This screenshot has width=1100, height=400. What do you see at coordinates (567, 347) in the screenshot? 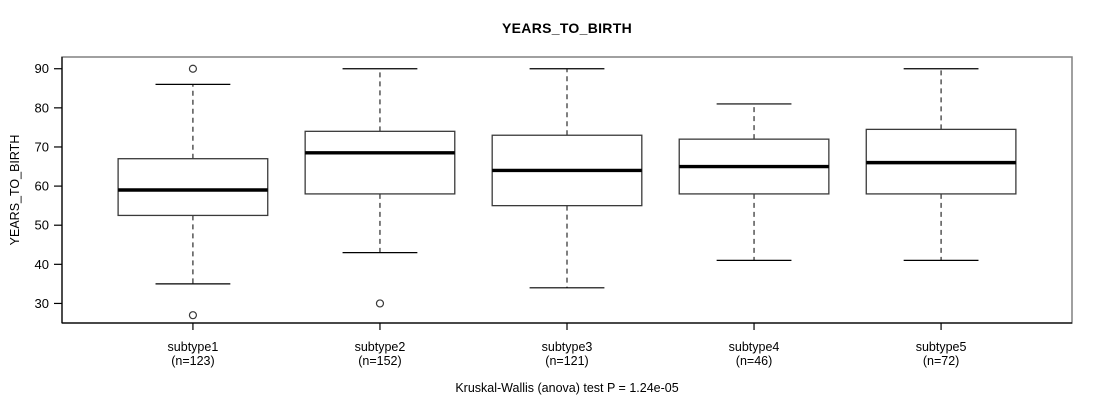
I see `x-tick-label: subtype3` at bounding box center [567, 347].